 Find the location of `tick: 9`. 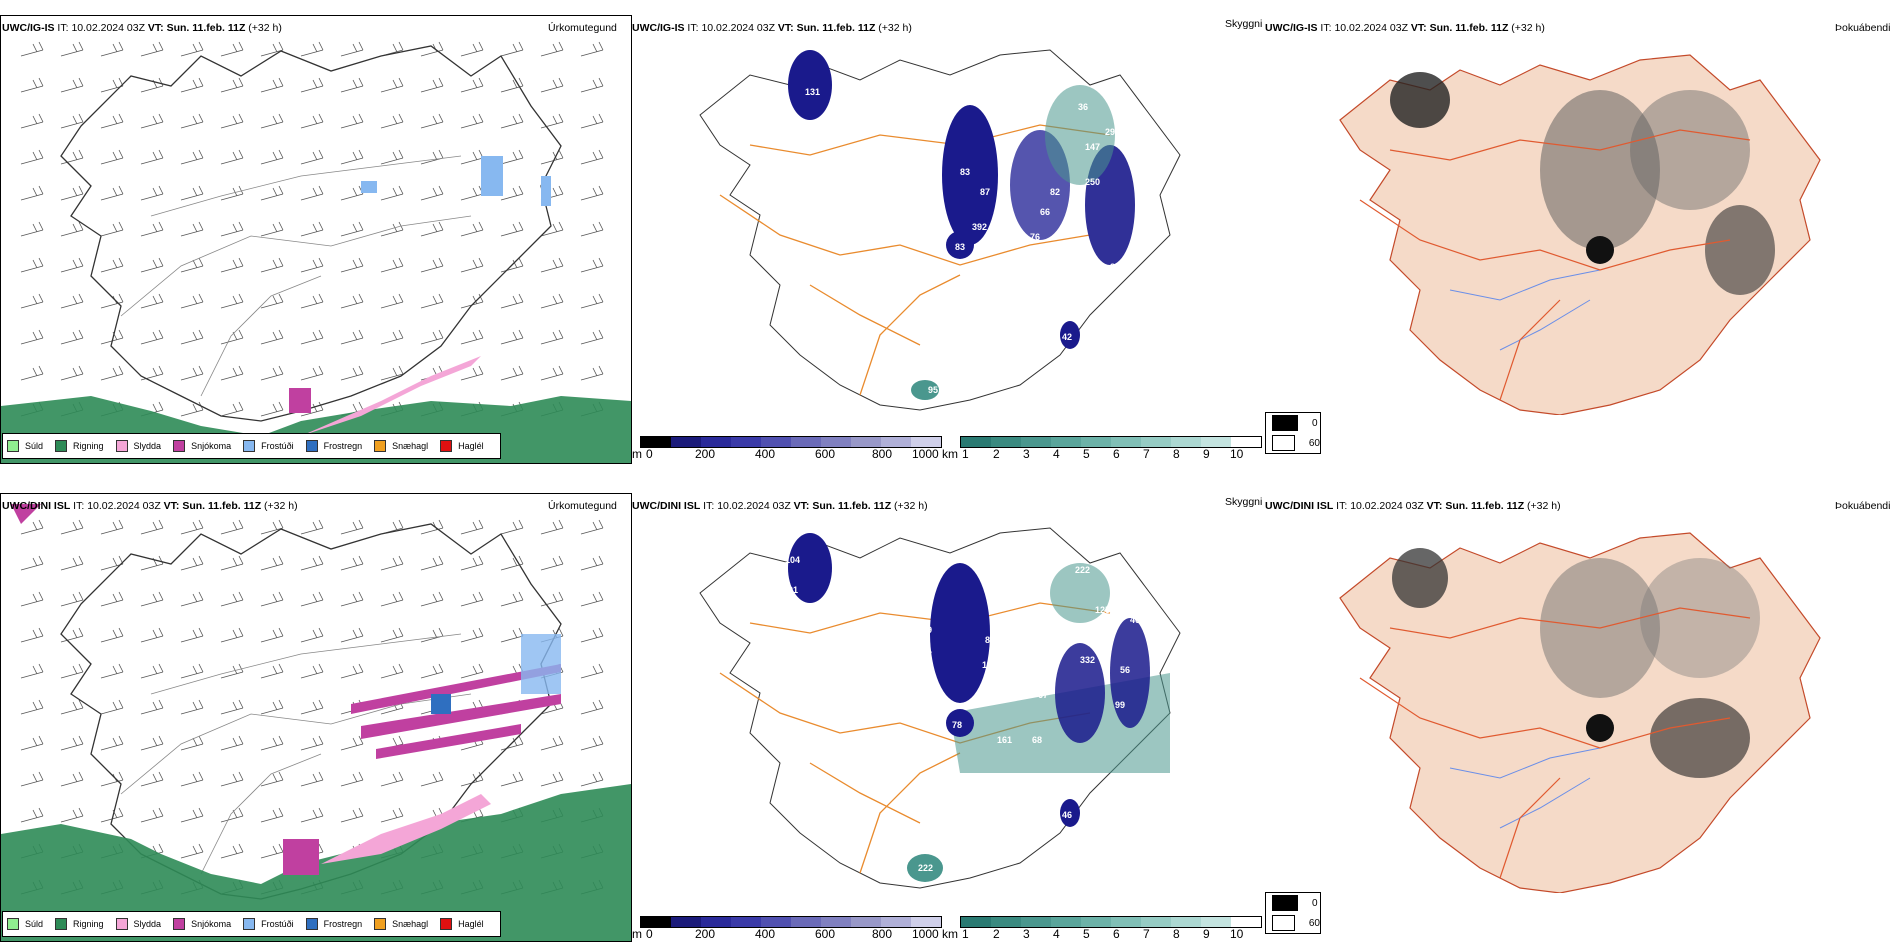

tick: 9 is located at coordinates (1206, 454).